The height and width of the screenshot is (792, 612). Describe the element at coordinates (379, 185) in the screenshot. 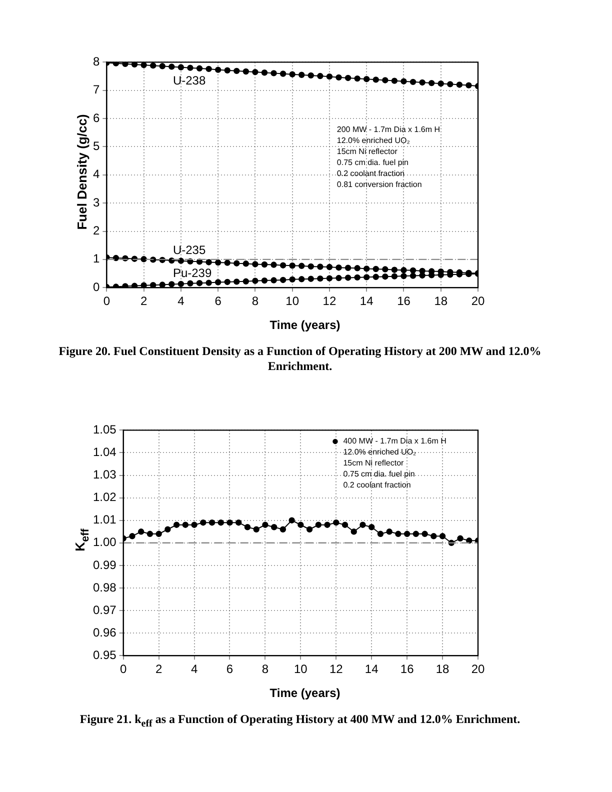

I see `annotation: 0.81 conversion fraction` at that location.